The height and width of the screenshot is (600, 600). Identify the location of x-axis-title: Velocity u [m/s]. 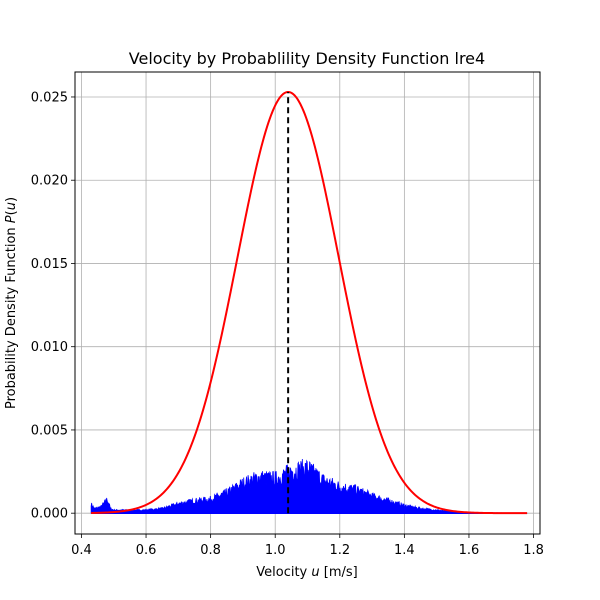
(306, 572).